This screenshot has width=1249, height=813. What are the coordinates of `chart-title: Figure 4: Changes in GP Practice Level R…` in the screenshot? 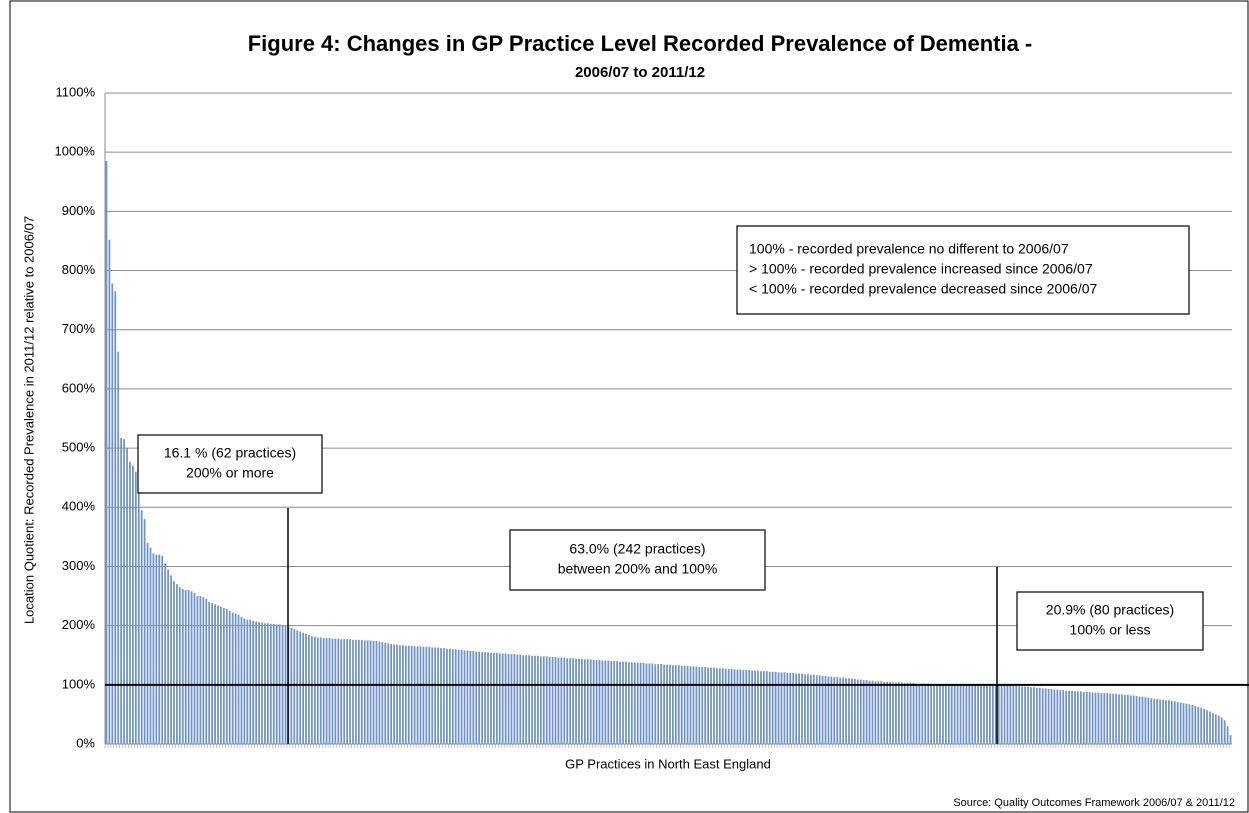 It's located at (640, 43).